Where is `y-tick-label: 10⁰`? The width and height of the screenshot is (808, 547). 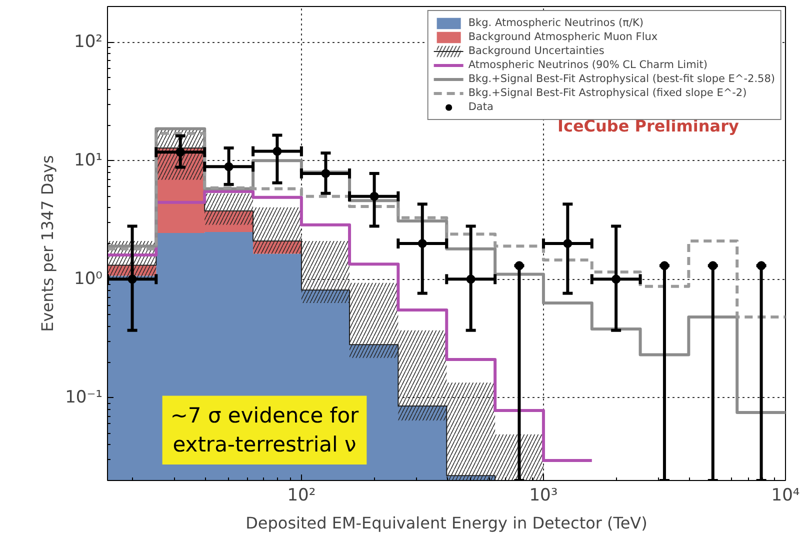 y-tick-label: 10⁰ is located at coordinates (88, 279).